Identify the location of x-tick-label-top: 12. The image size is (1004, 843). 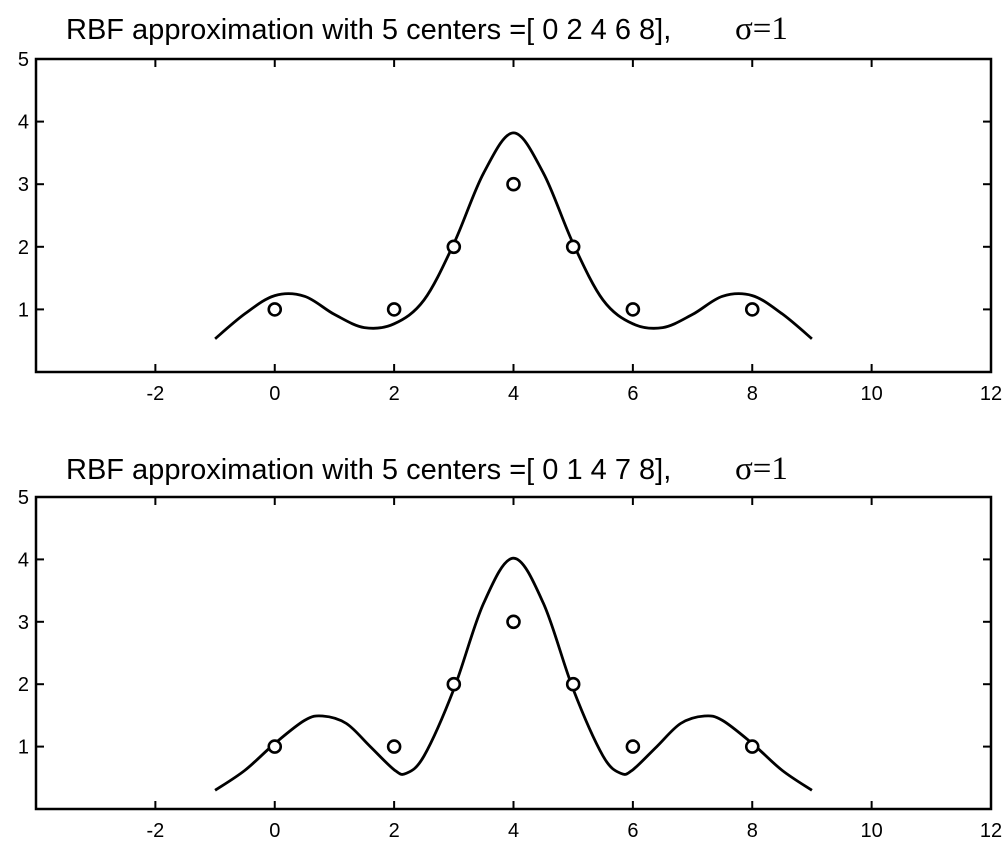
(991, 394).